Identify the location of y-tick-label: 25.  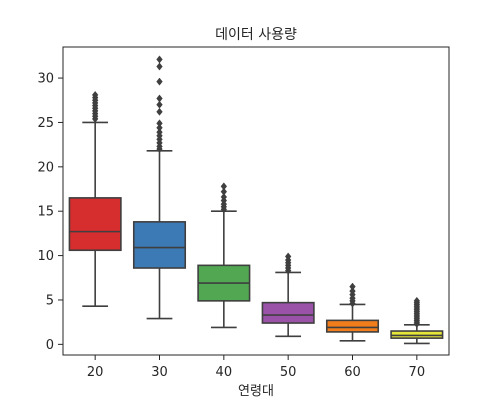
(45, 123).